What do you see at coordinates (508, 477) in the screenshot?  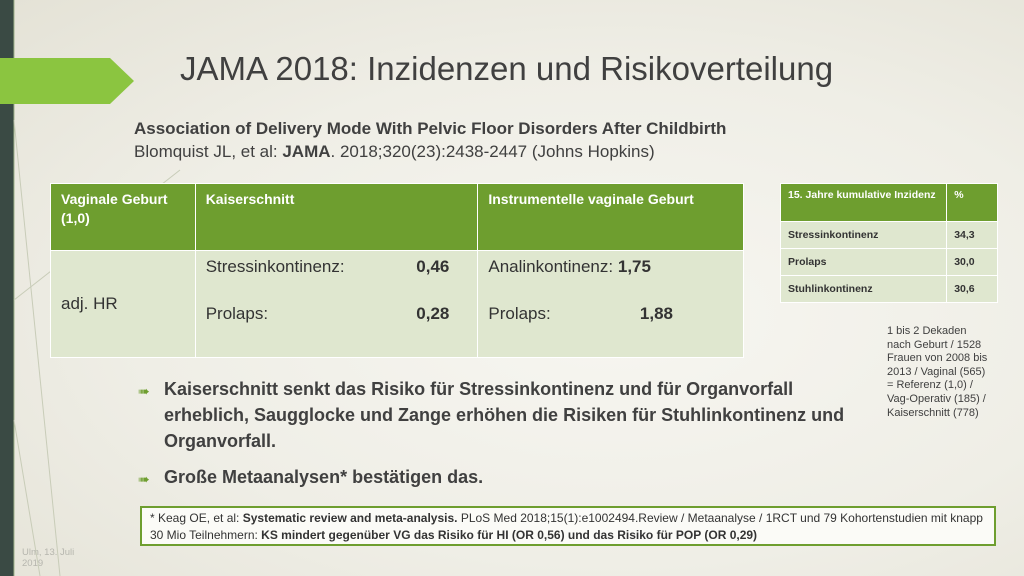 I see `bullet-item: ➠ Große Metaanalysen* bestätigen das.` at bounding box center [508, 477].